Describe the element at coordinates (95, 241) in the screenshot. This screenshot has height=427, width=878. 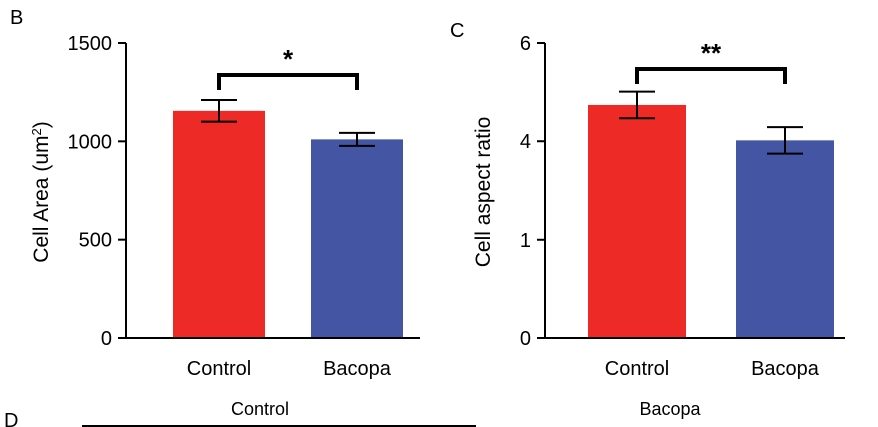
I see `area-y-tick-label: 500` at that location.